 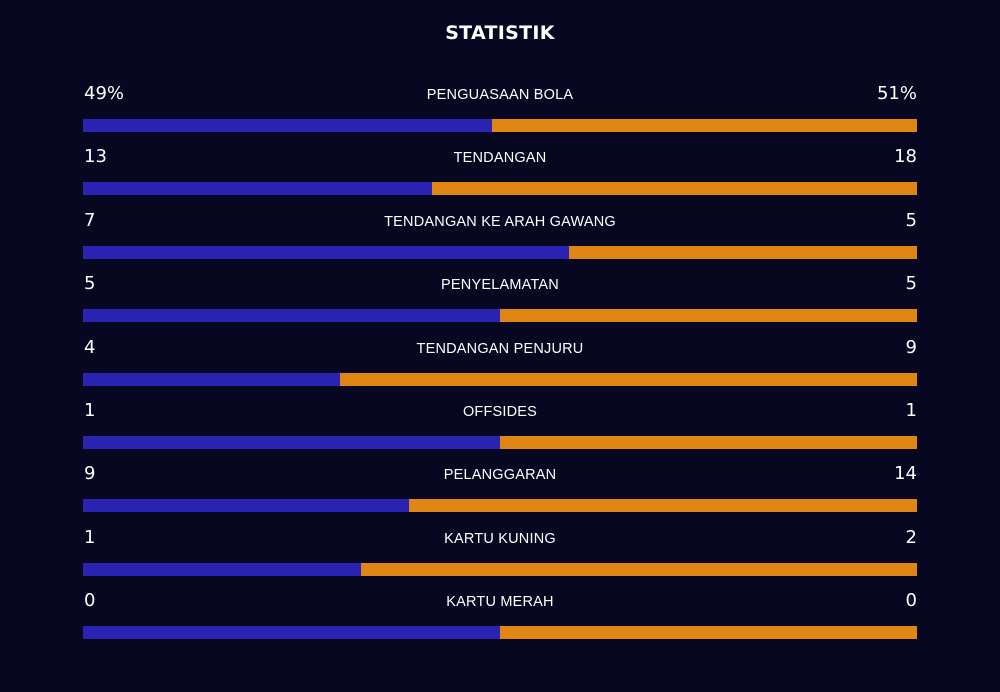 What do you see at coordinates (896, 93) in the screenshot?
I see `away-value: 51%` at bounding box center [896, 93].